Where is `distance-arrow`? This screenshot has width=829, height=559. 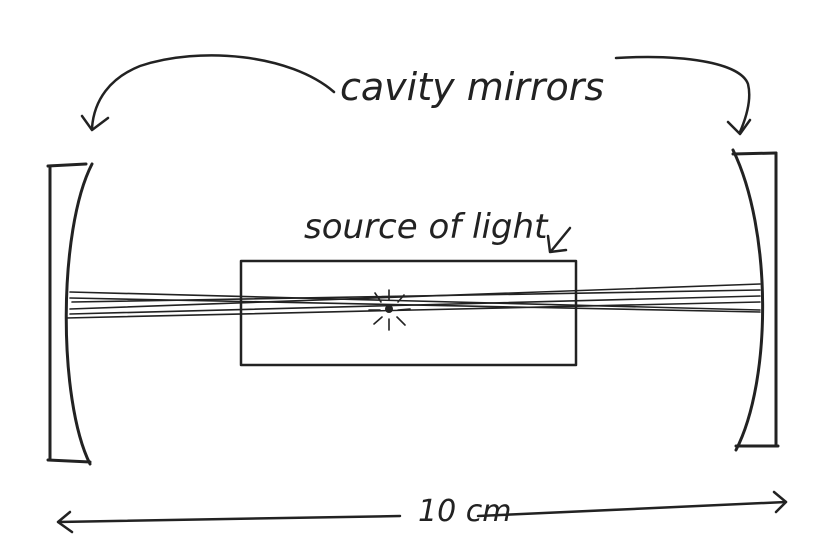 distance-arrow is located at coordinates (422, 512).